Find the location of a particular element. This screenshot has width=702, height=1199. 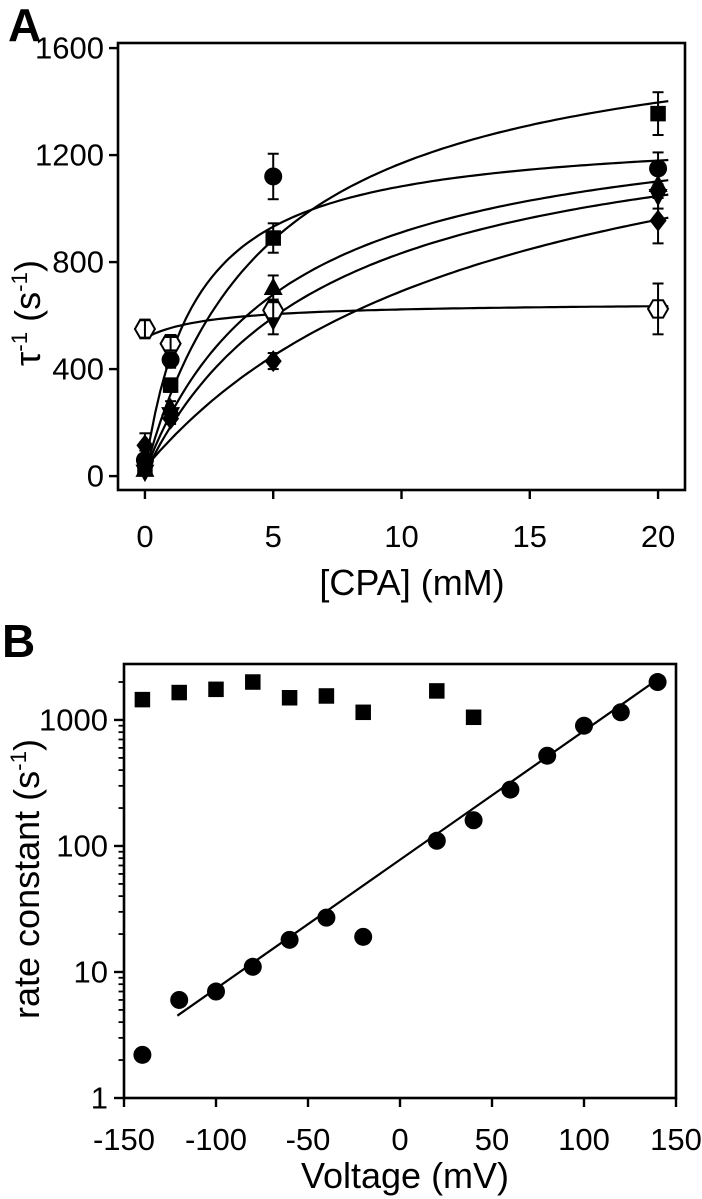

panel-b-series-filled-square is located at coordinates (308, 700).